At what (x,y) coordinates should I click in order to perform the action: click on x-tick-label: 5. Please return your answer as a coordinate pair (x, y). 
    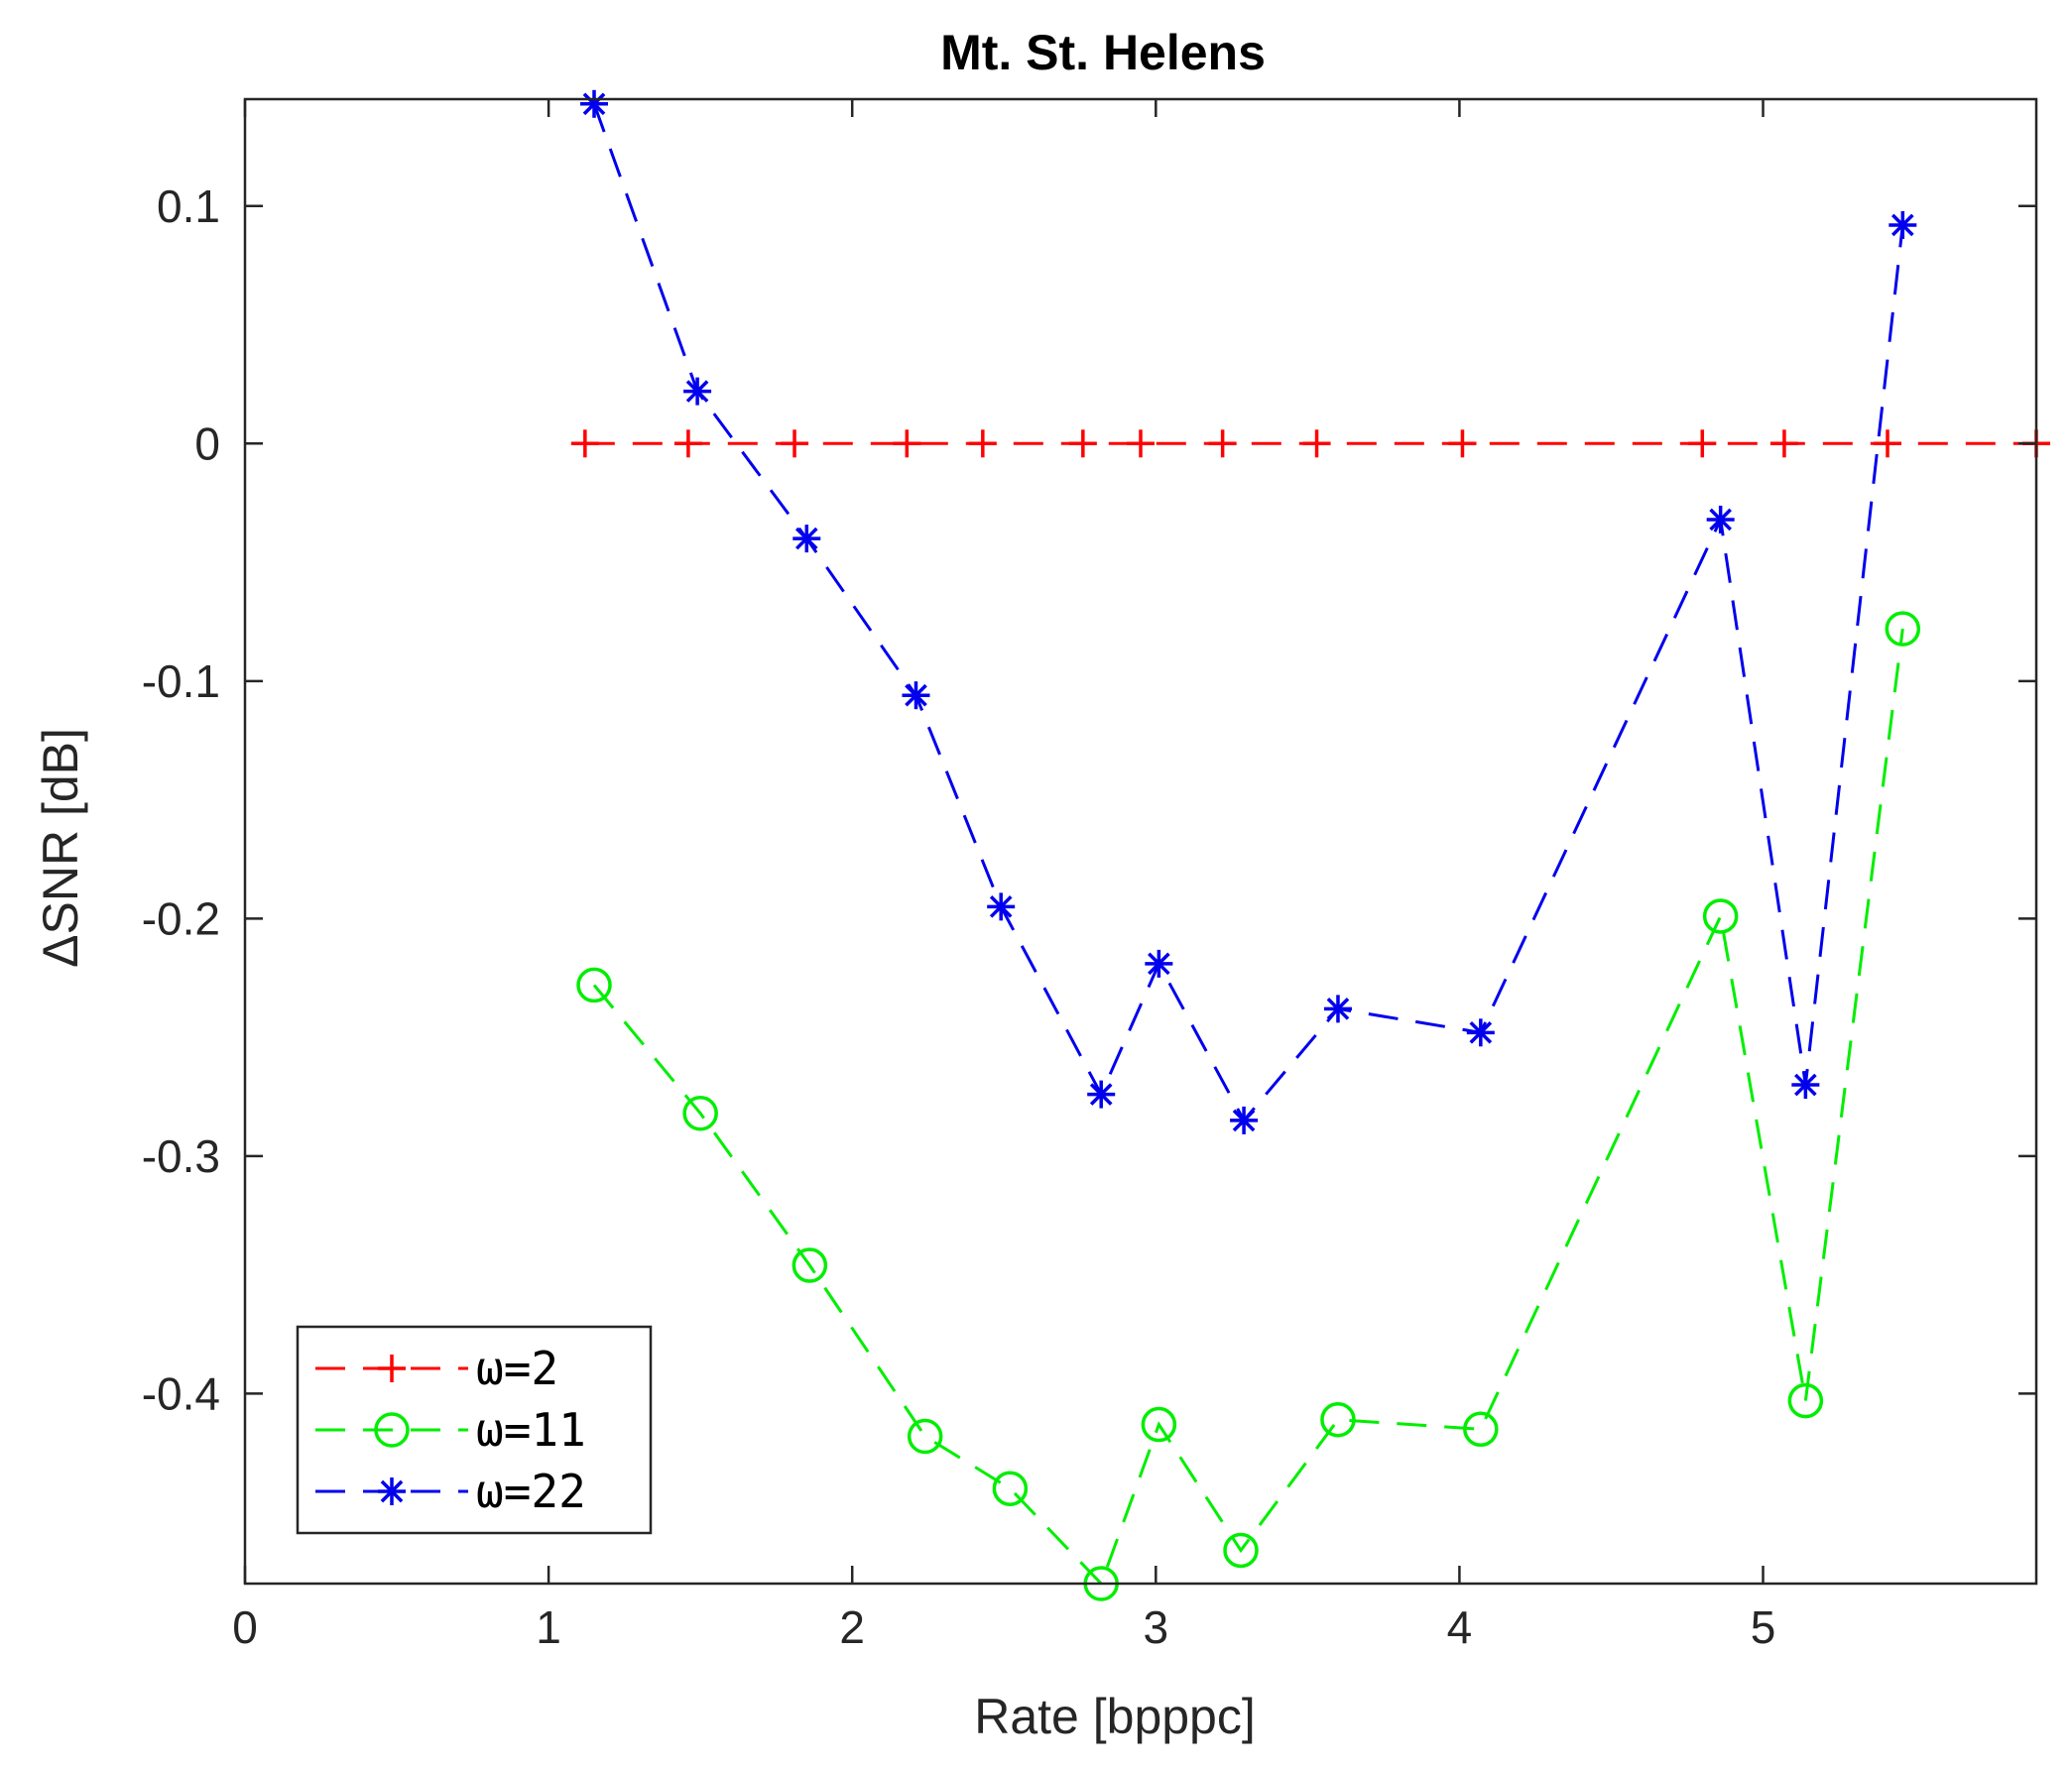
    Looking at the image, I should click on (1764, 1627).